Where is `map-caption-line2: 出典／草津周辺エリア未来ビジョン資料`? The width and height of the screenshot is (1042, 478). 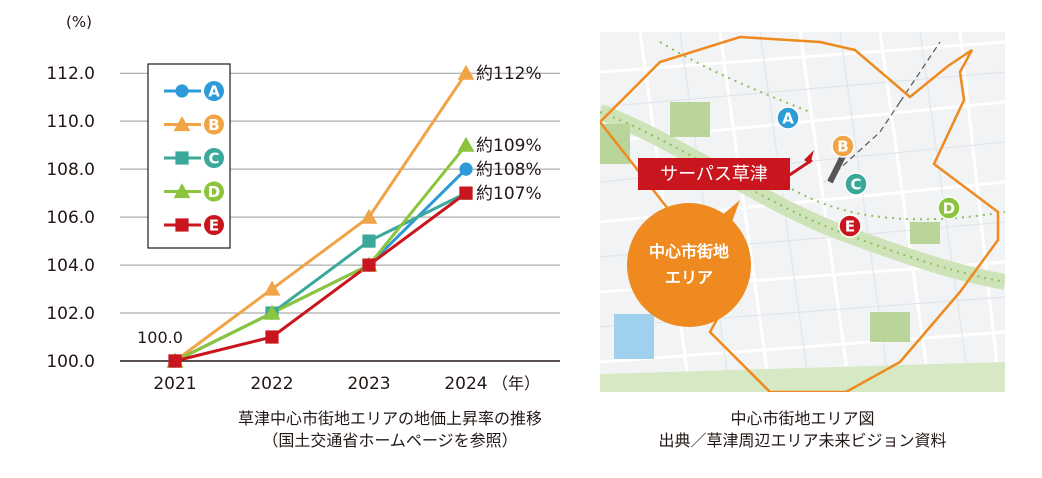 map-caption-line2: 出典／草津周辺エリア未来ビジョン資料 is located at coordinates (802, 440).